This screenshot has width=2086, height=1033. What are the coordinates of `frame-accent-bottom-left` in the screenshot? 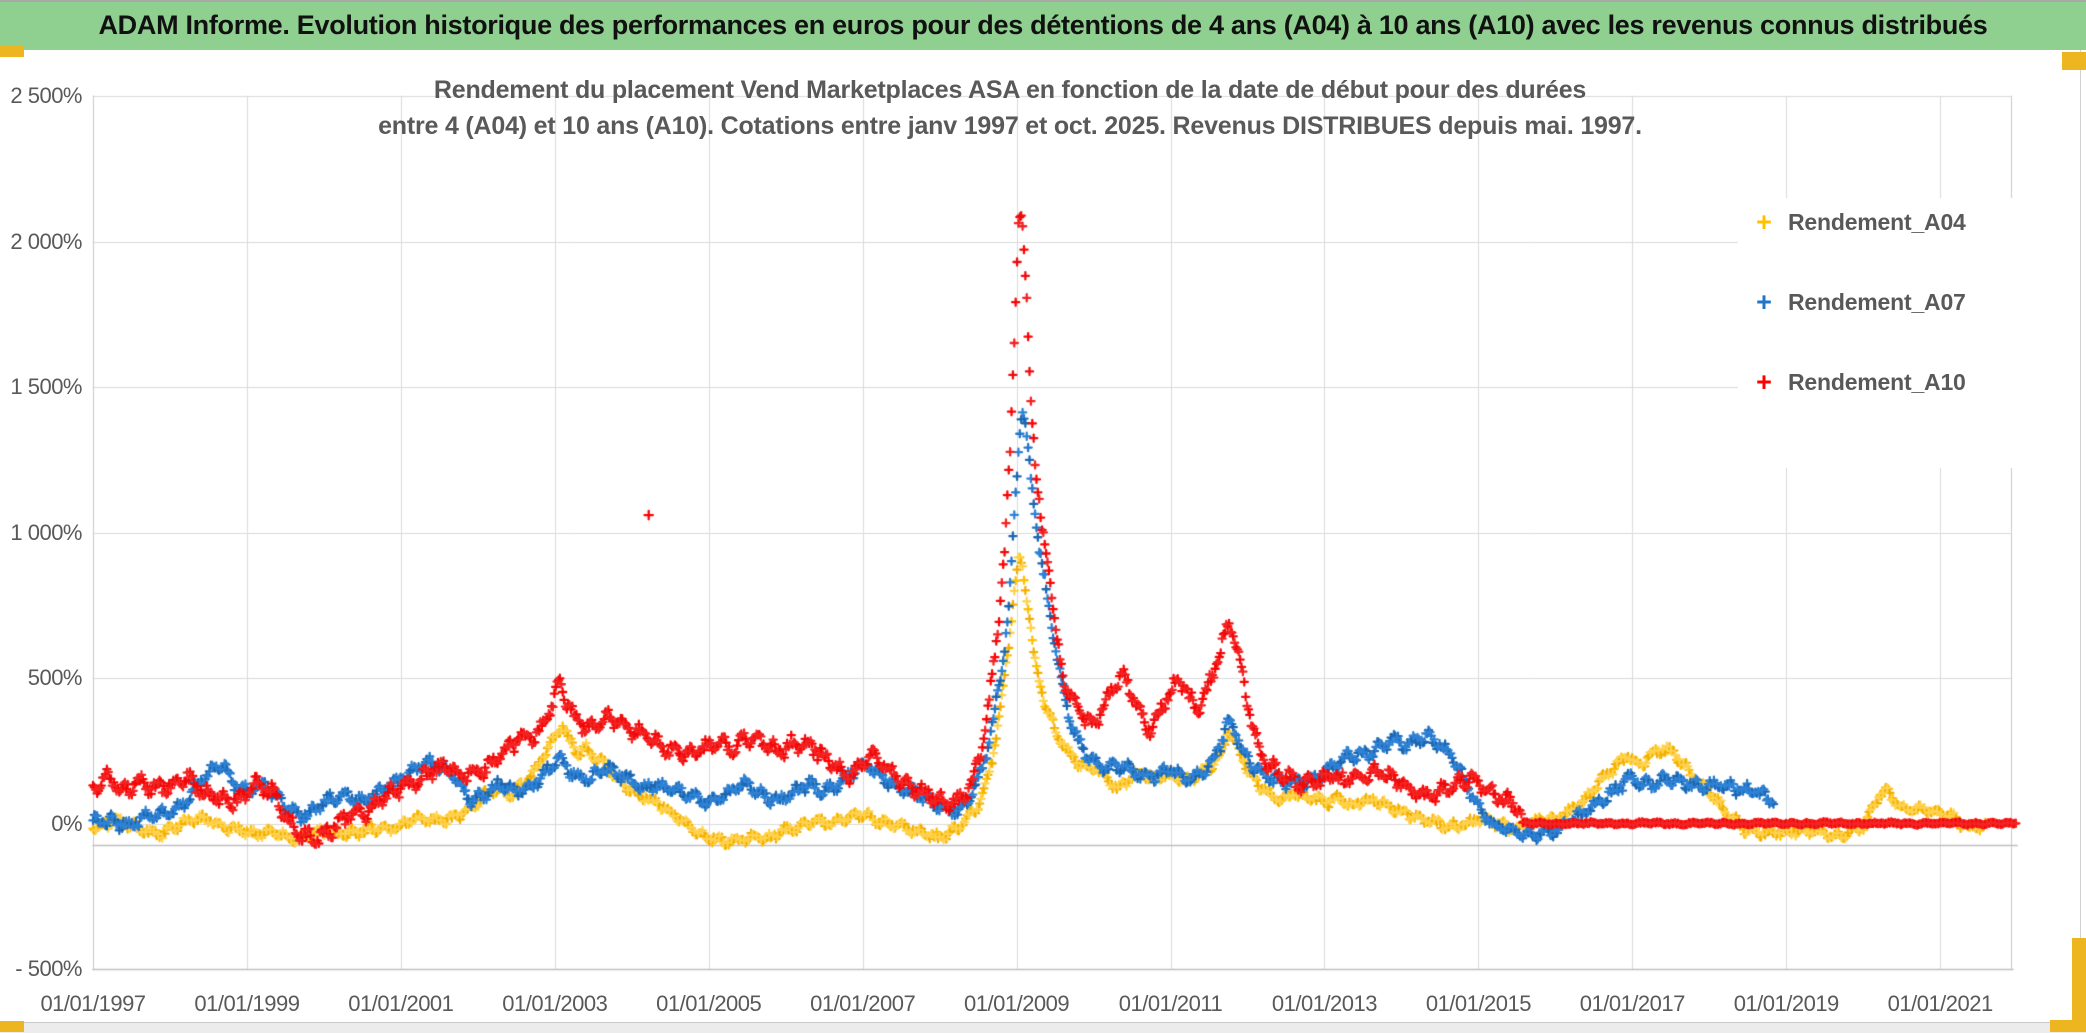 It's located at (12, 1026).